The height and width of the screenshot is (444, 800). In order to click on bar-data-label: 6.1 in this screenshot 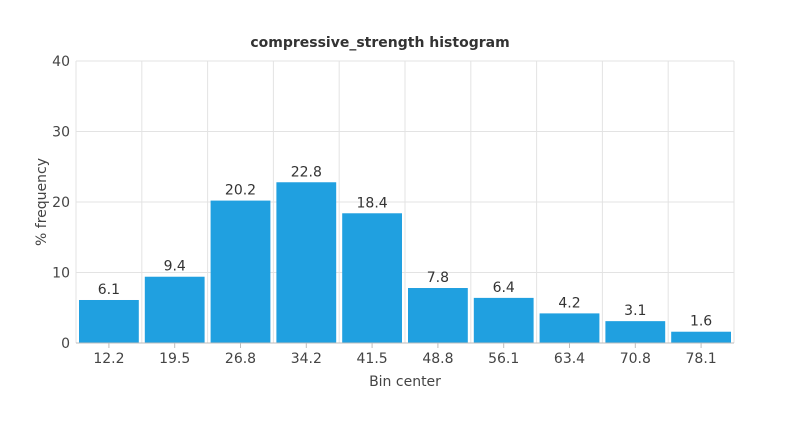, I will do `click(109, 290)`.